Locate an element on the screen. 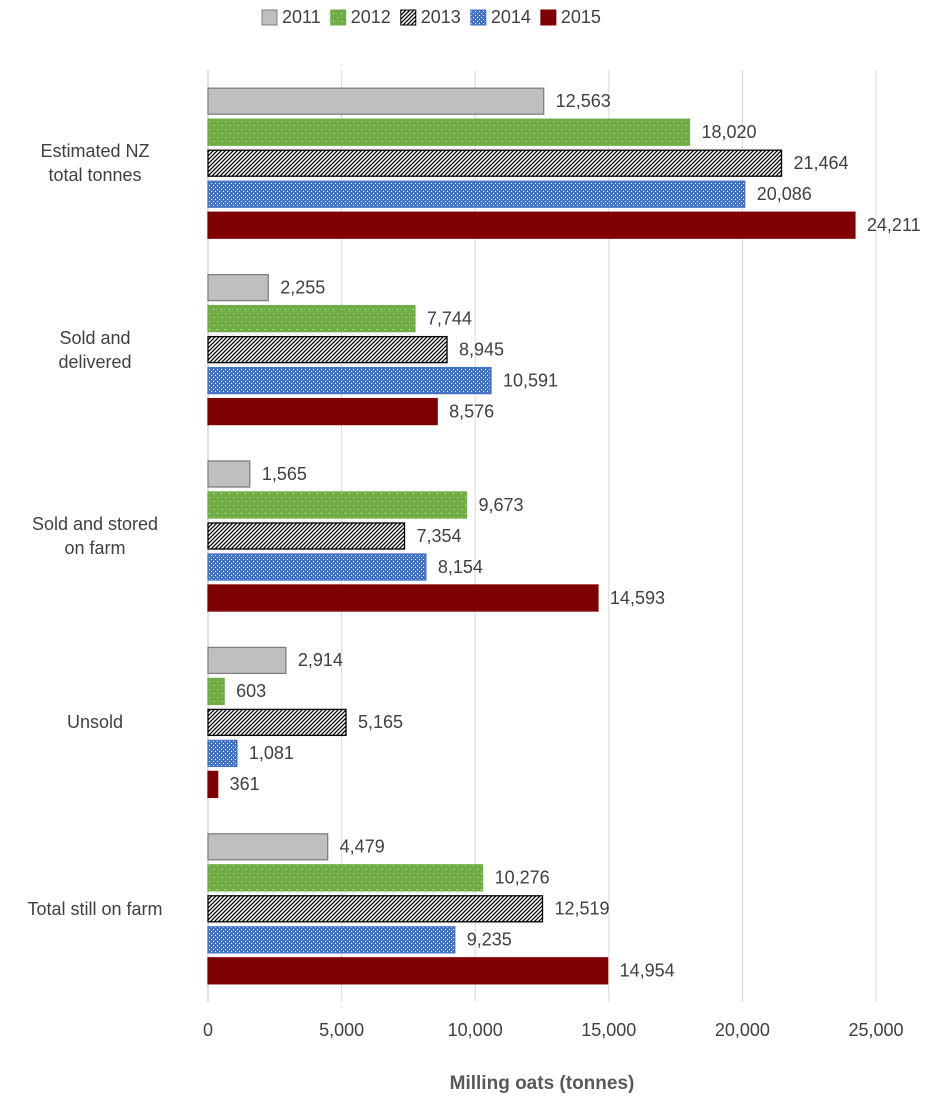 The image size is (932, 1104). data-label: 2,914 is located at coordinates (320, 660).